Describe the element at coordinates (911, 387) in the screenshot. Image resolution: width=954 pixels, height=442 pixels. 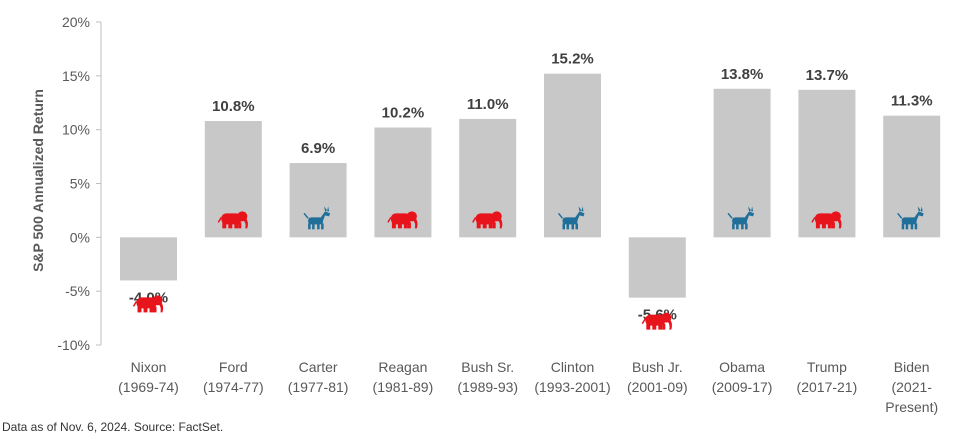
I see `x-tick-label: Biden (2021-Present)` at that location.